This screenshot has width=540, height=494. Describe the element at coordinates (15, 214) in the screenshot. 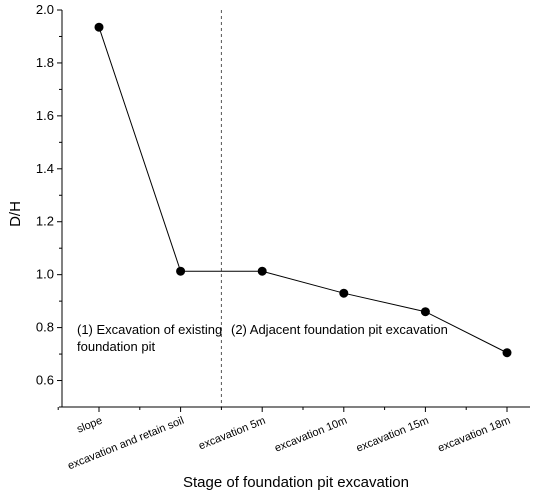

I see `y-axis-title: D/H` at that location.